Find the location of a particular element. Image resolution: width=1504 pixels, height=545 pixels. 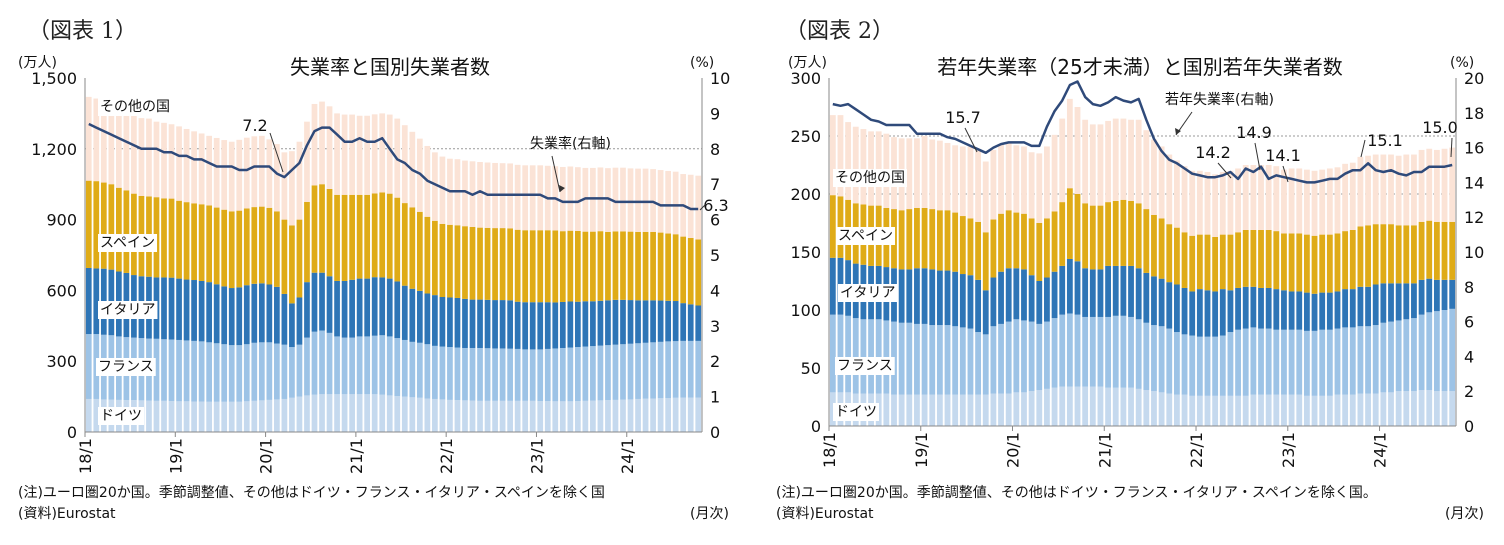

series-label: その他の国 is located at coordinates (135, 107).